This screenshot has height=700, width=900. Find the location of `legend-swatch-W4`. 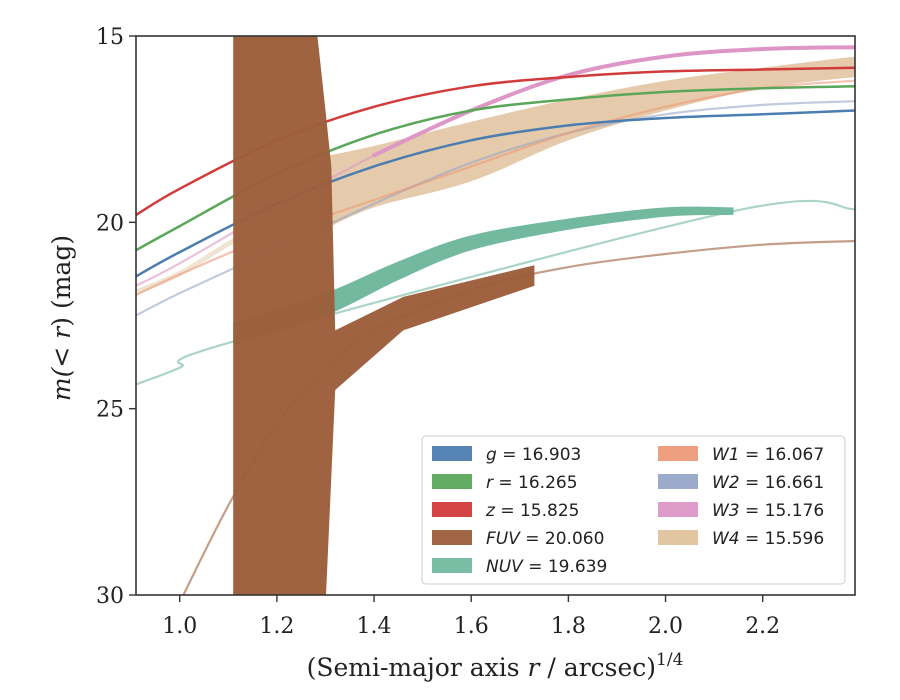

legend-swatch-W4 is located at coordinates (678, 537).